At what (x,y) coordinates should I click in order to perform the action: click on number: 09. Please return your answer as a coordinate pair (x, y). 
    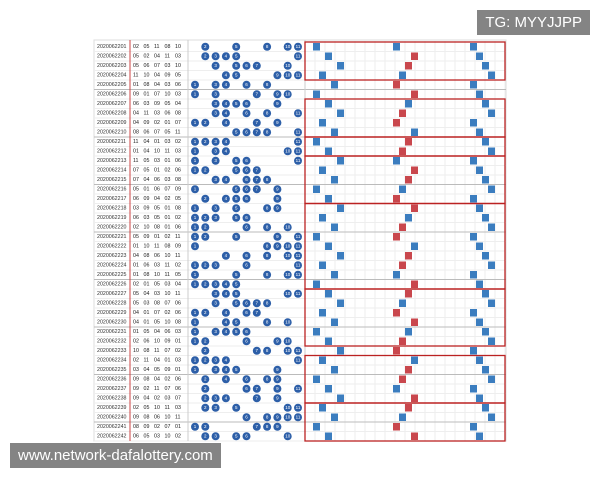
    Looking at the image, I should click on (136, 399).